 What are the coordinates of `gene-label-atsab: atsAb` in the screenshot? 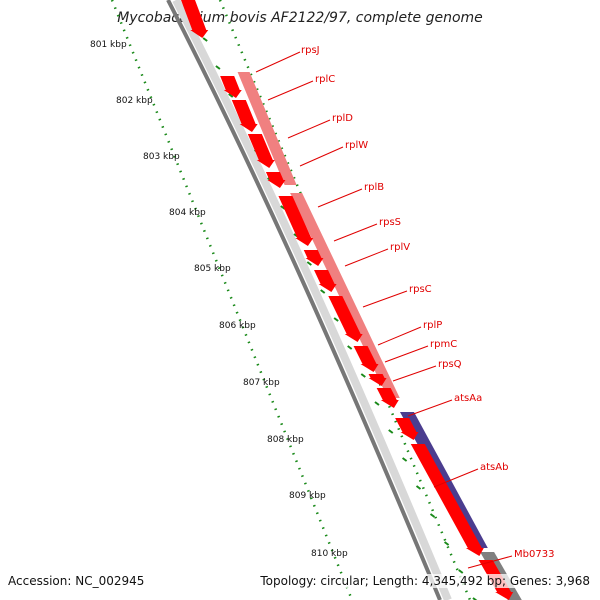 It's located at (494, 467).